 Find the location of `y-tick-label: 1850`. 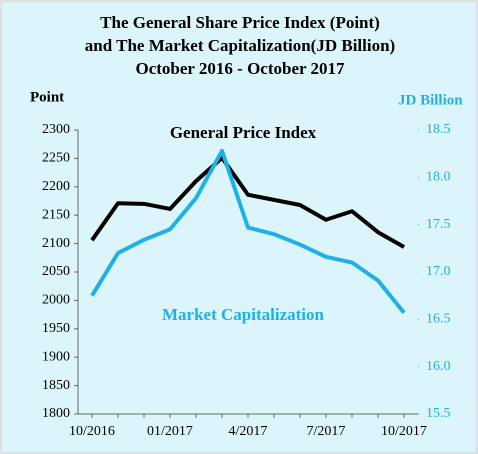

y-tick-label: 1850 is located at coordinates (56, 385).